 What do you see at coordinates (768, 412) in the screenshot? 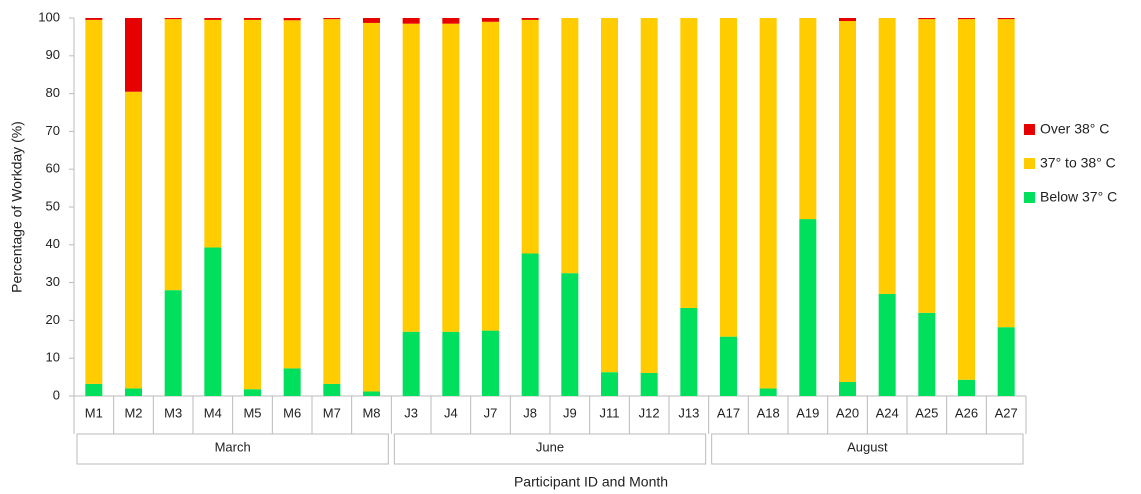
I see `x-tick-label: A18` at bounding box center [768, 412].